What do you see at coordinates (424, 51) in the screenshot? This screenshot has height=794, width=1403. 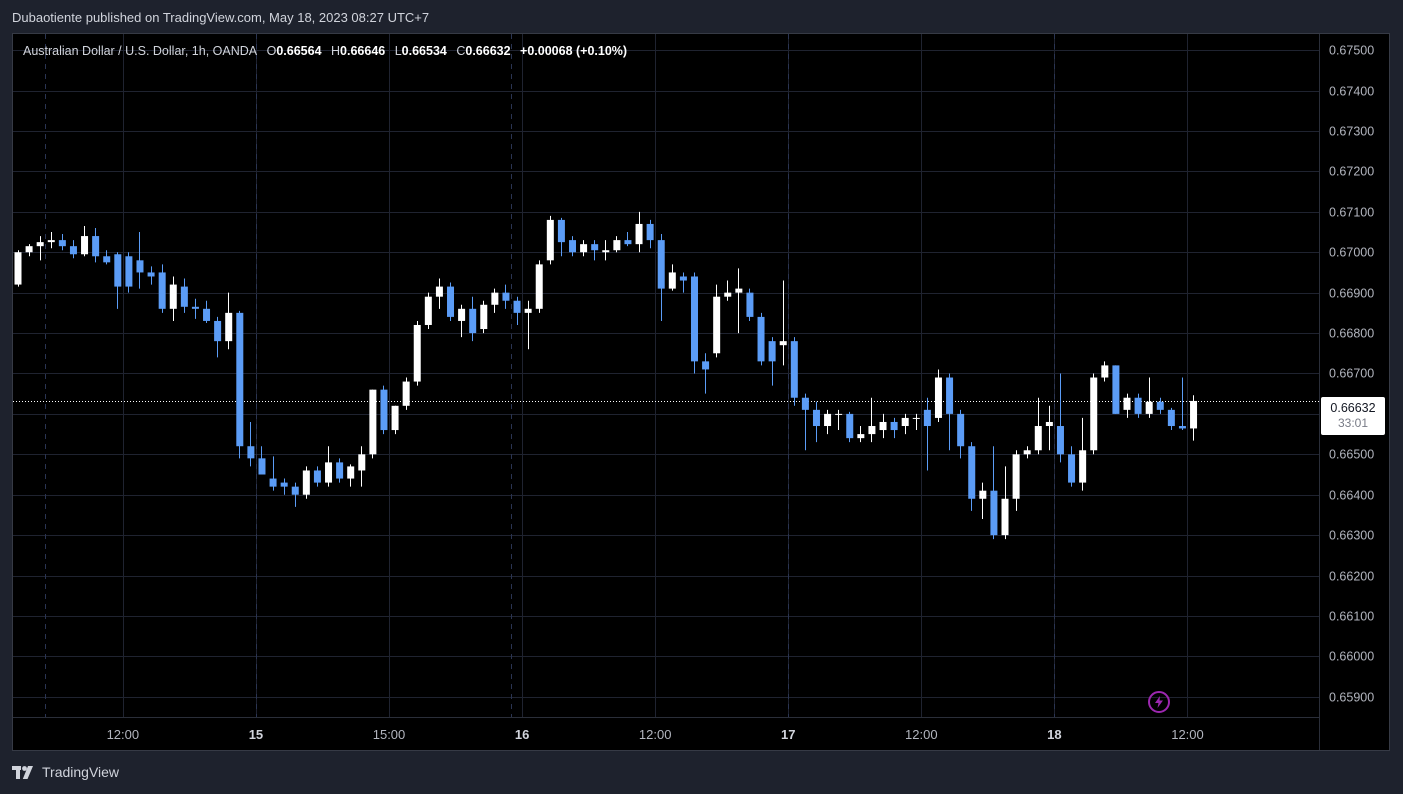 I see `low-value: 0.66534` at bounding box center [424, 51].